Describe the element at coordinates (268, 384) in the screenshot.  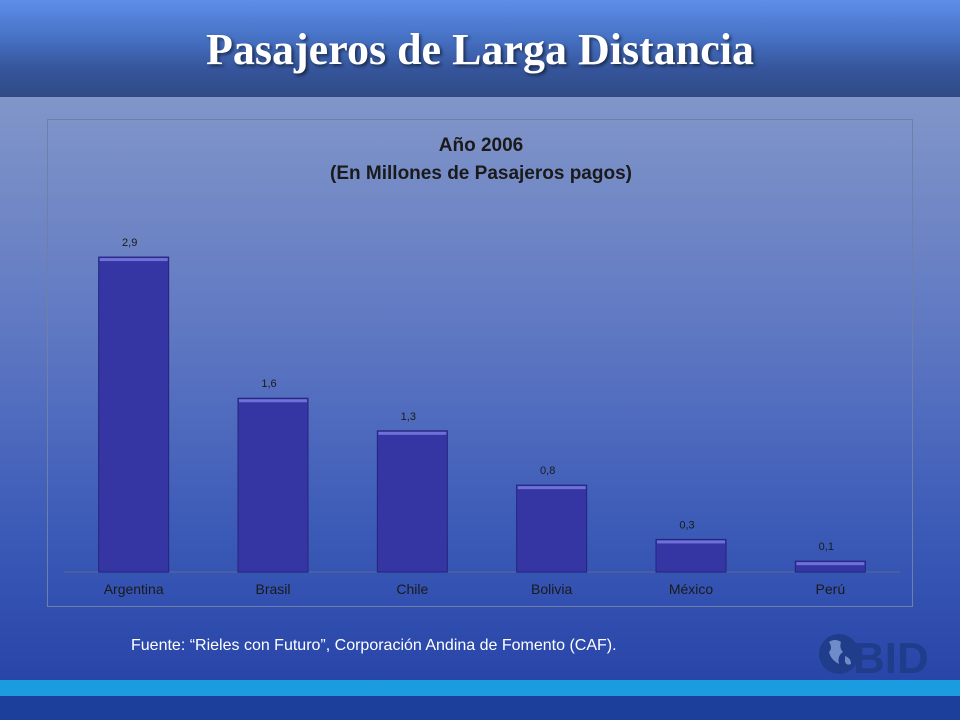
I see `data-label: 1,6` at that location.